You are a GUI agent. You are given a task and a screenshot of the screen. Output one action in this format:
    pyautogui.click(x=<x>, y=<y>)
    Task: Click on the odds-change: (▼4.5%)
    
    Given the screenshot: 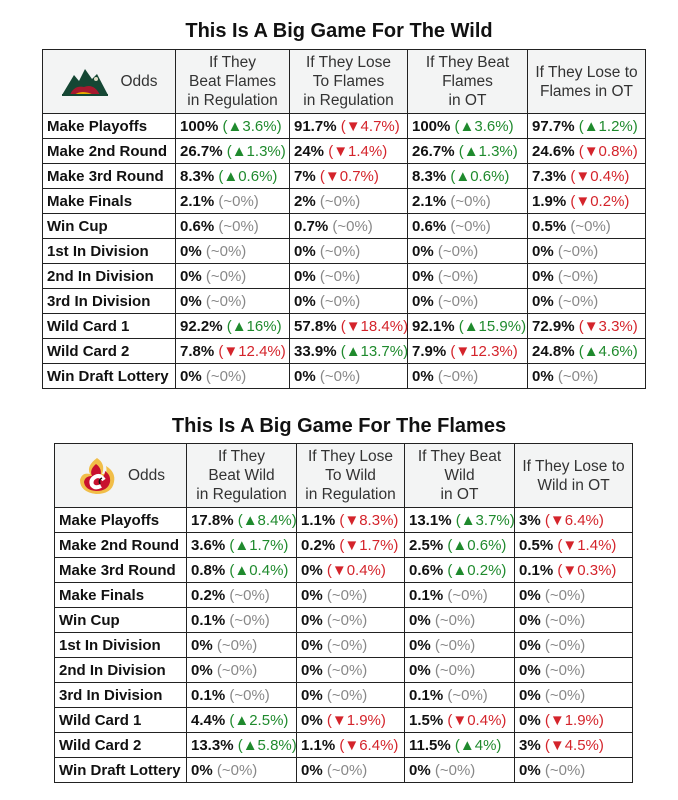 What is the action you would take?
    pyautogui.click(x=574, y=745)
    